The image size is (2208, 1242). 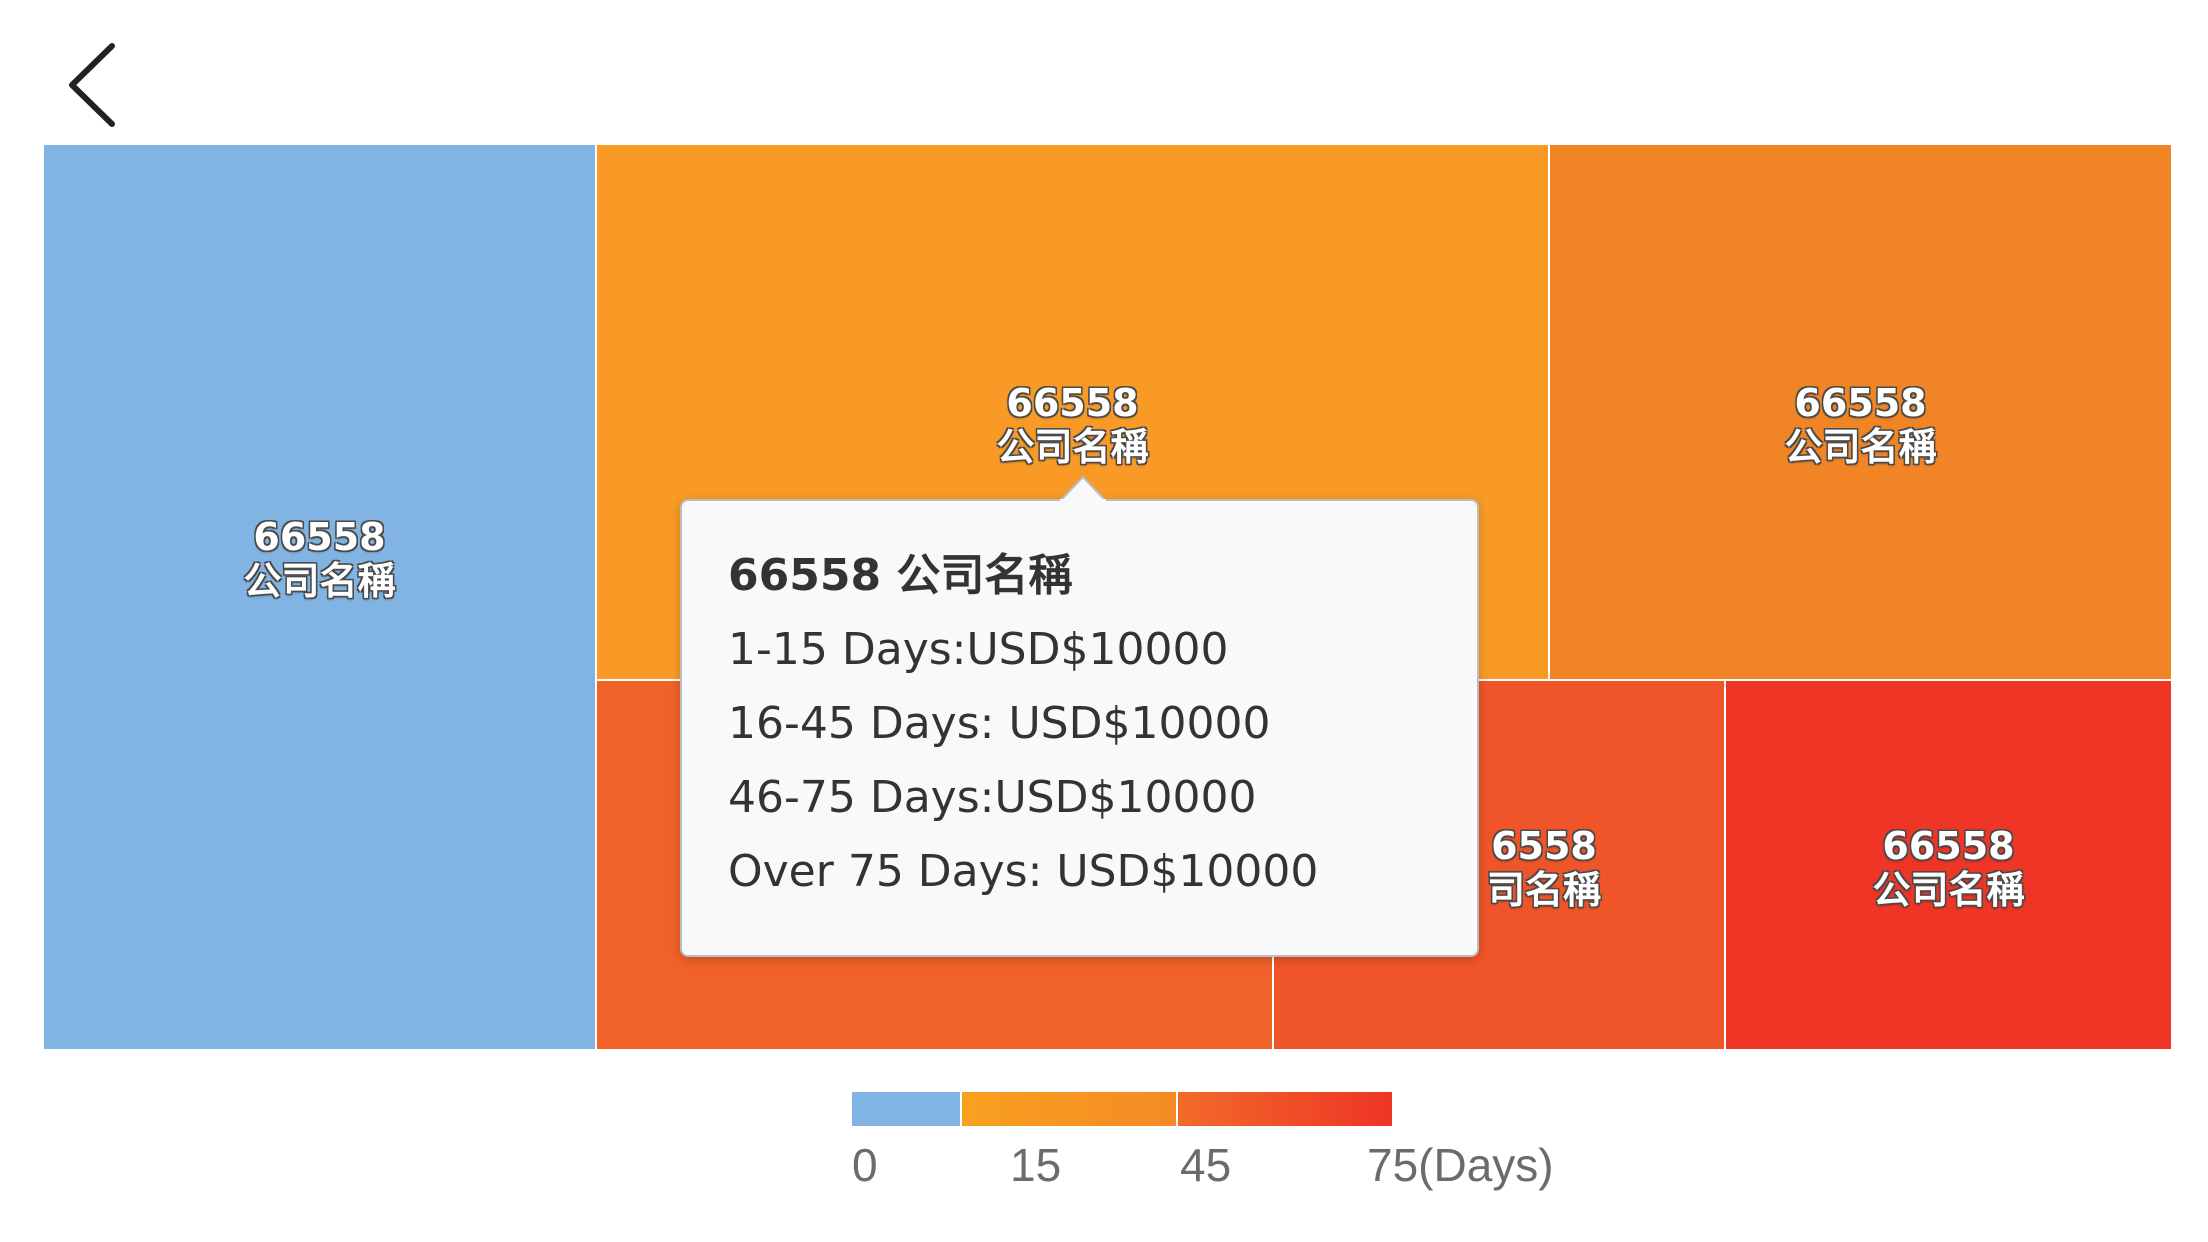 What do you see at coordinates (1036, 1165) in the screenshot?
I see `legend-tick-label: 15` at bounding box center [1036, 1165].